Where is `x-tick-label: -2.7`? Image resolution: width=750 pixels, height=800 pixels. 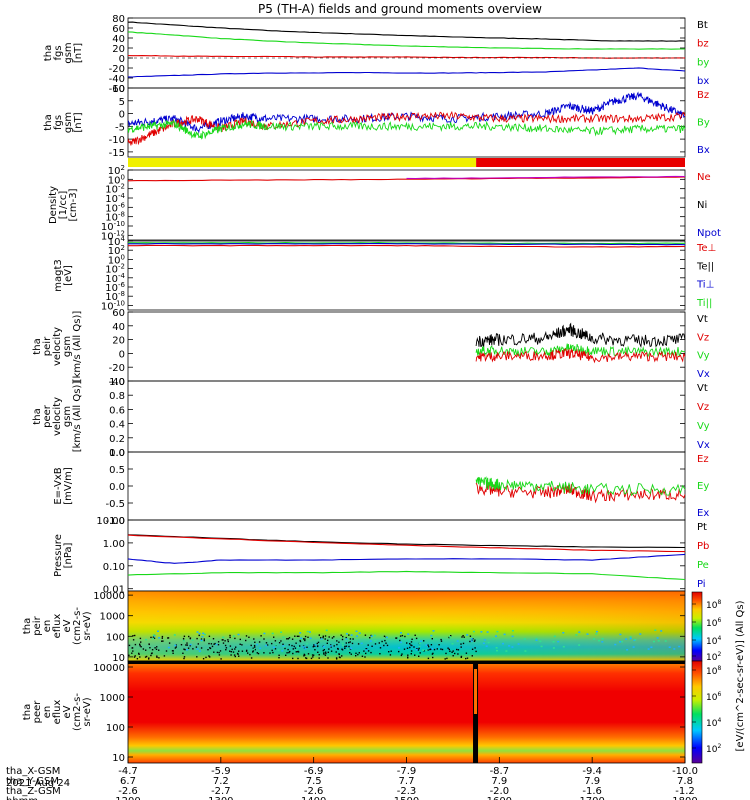
x-tick-label: -2.7 is located at coordinates (221, 791).